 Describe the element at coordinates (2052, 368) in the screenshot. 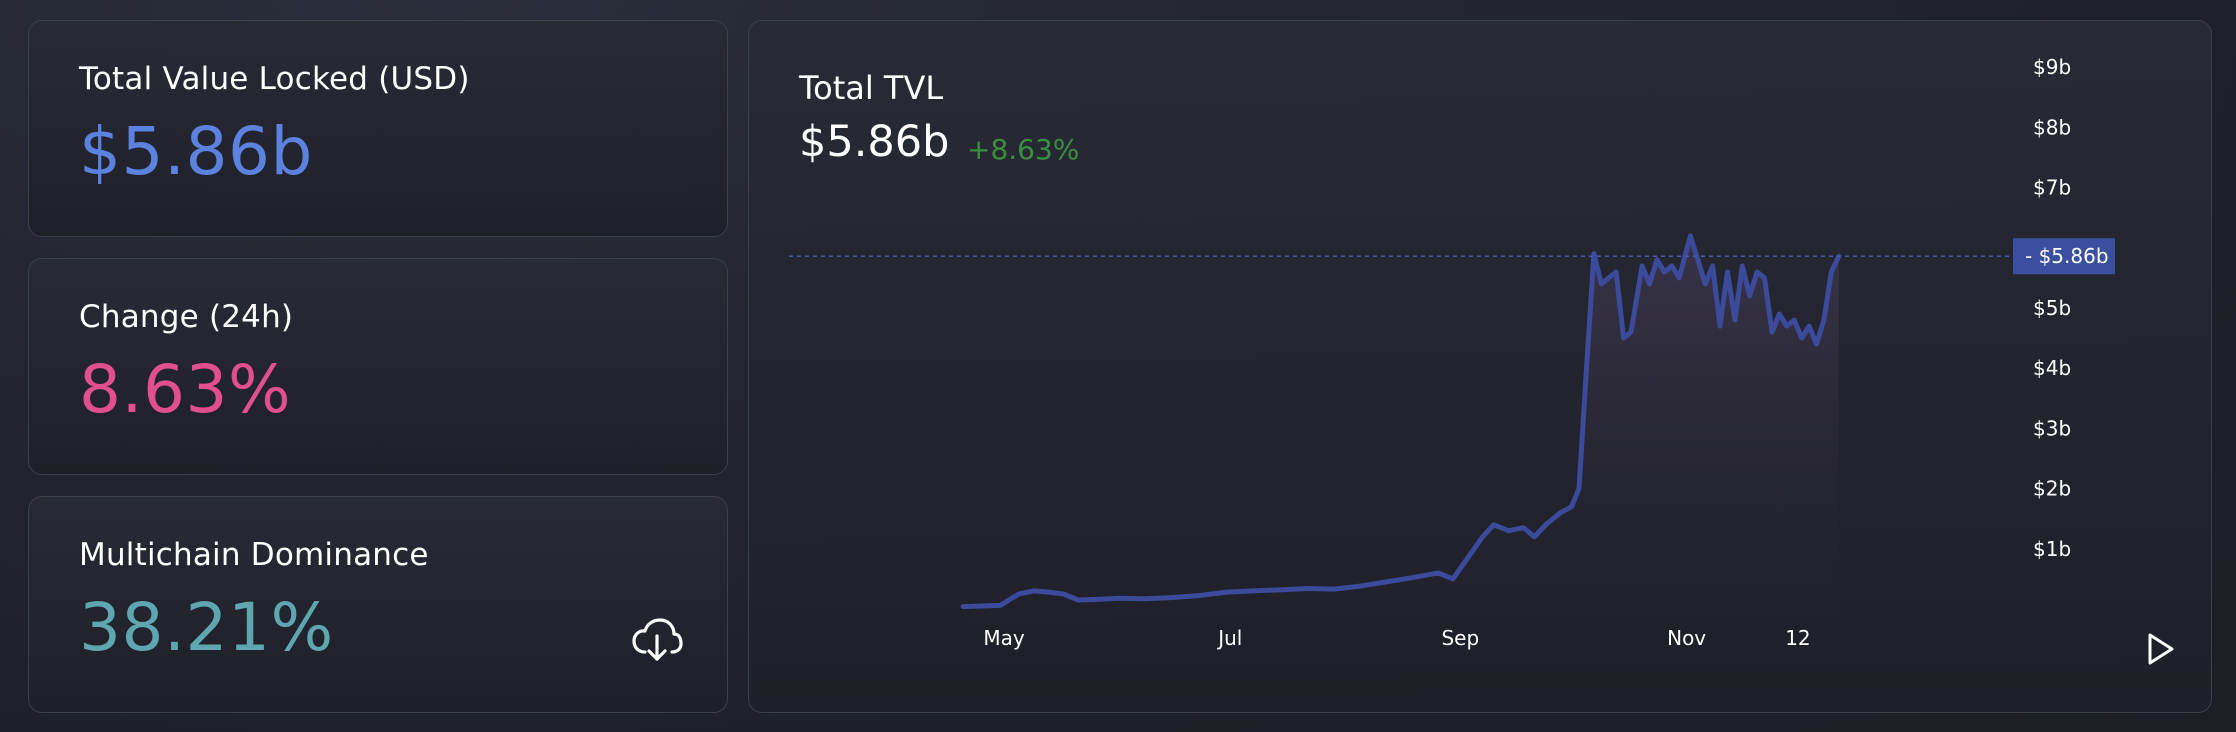

I see `y-tick-label: $4b` at that location.